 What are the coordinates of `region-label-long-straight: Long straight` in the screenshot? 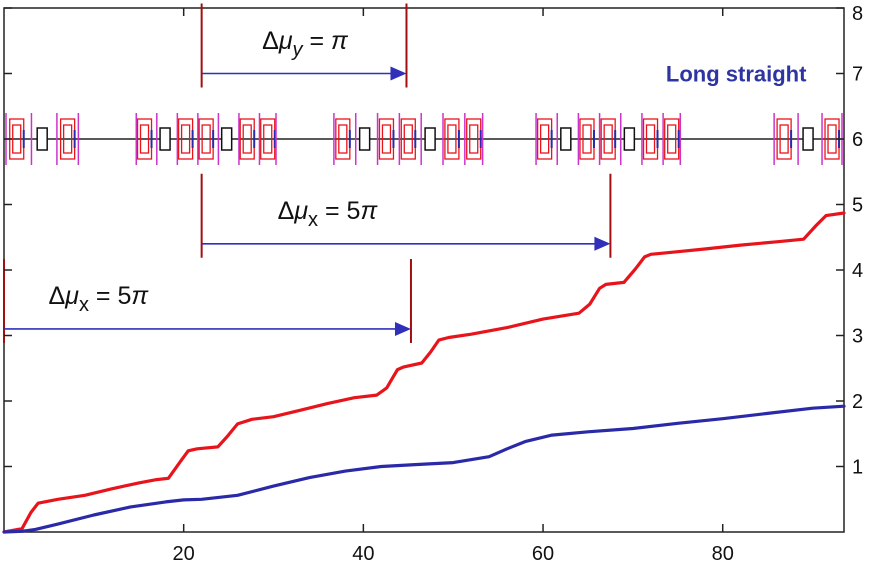 It's located at (736, 74).